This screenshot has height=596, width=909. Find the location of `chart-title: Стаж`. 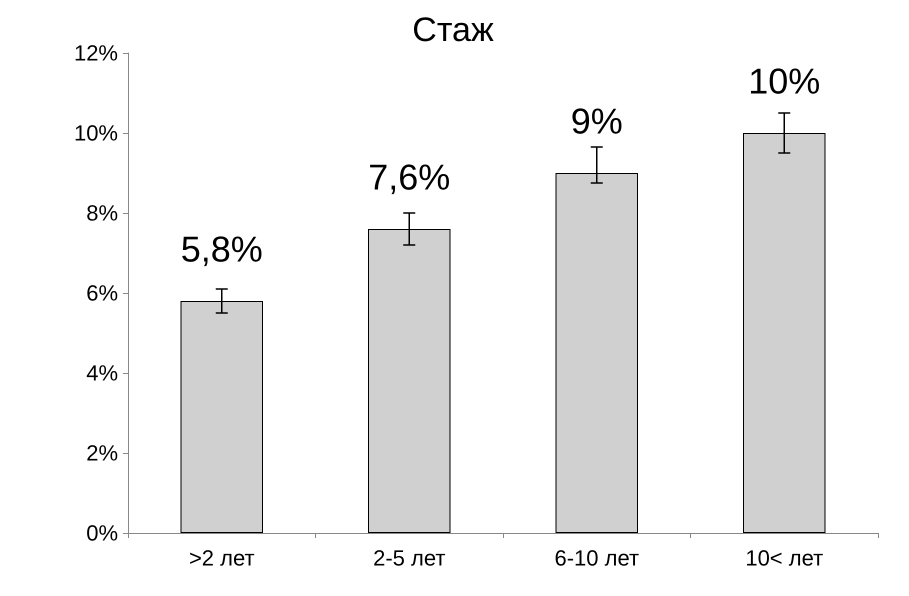

chart-title: Стаж is located at coordinates (453, 30).